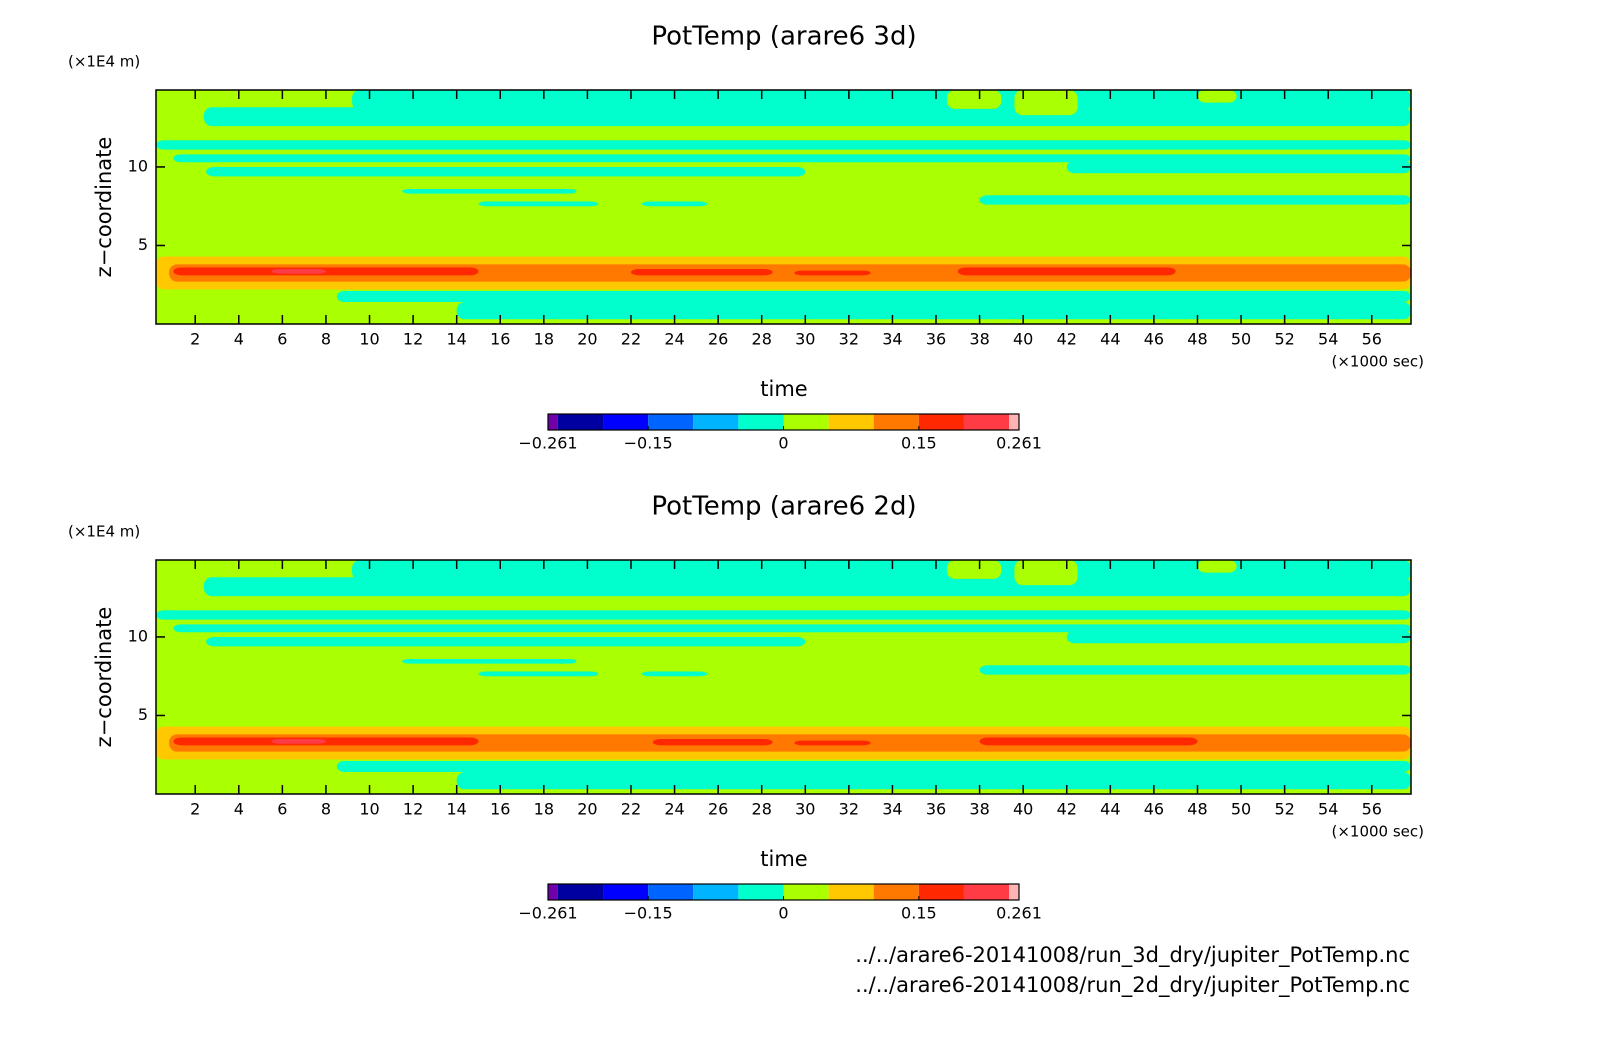 The image size is (1604, 1054). I want to click on chart-title: PotTemp (arare6 2d), so click(783, 507).